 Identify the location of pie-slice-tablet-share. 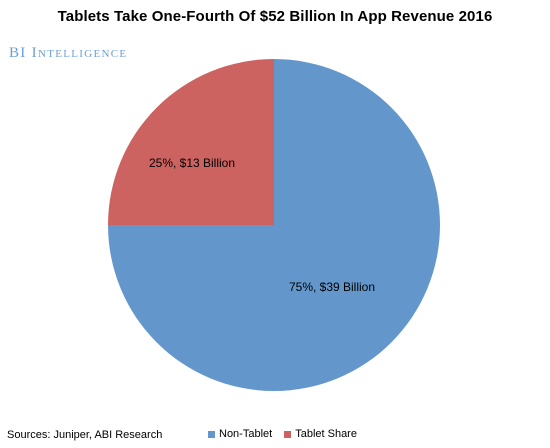
(191, 142).